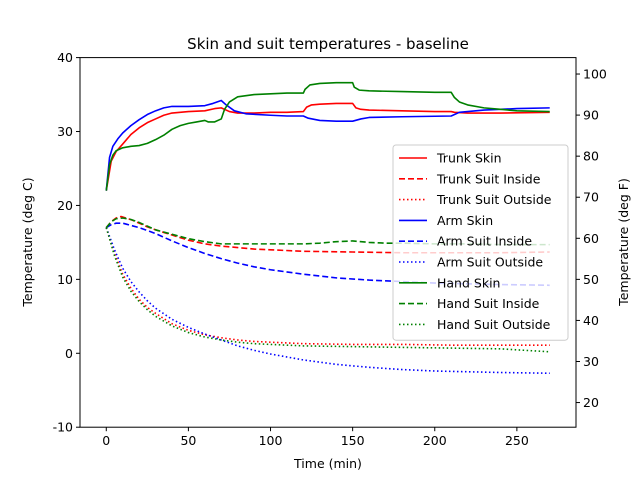  I want to click on y-tick-label: 30, so click(65, 131).